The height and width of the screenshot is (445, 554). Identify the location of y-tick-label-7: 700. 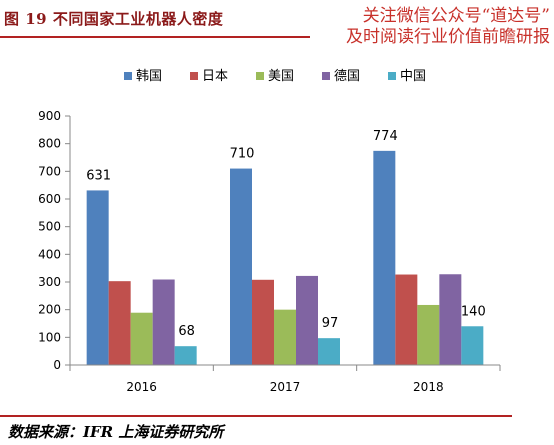
(49, 171).